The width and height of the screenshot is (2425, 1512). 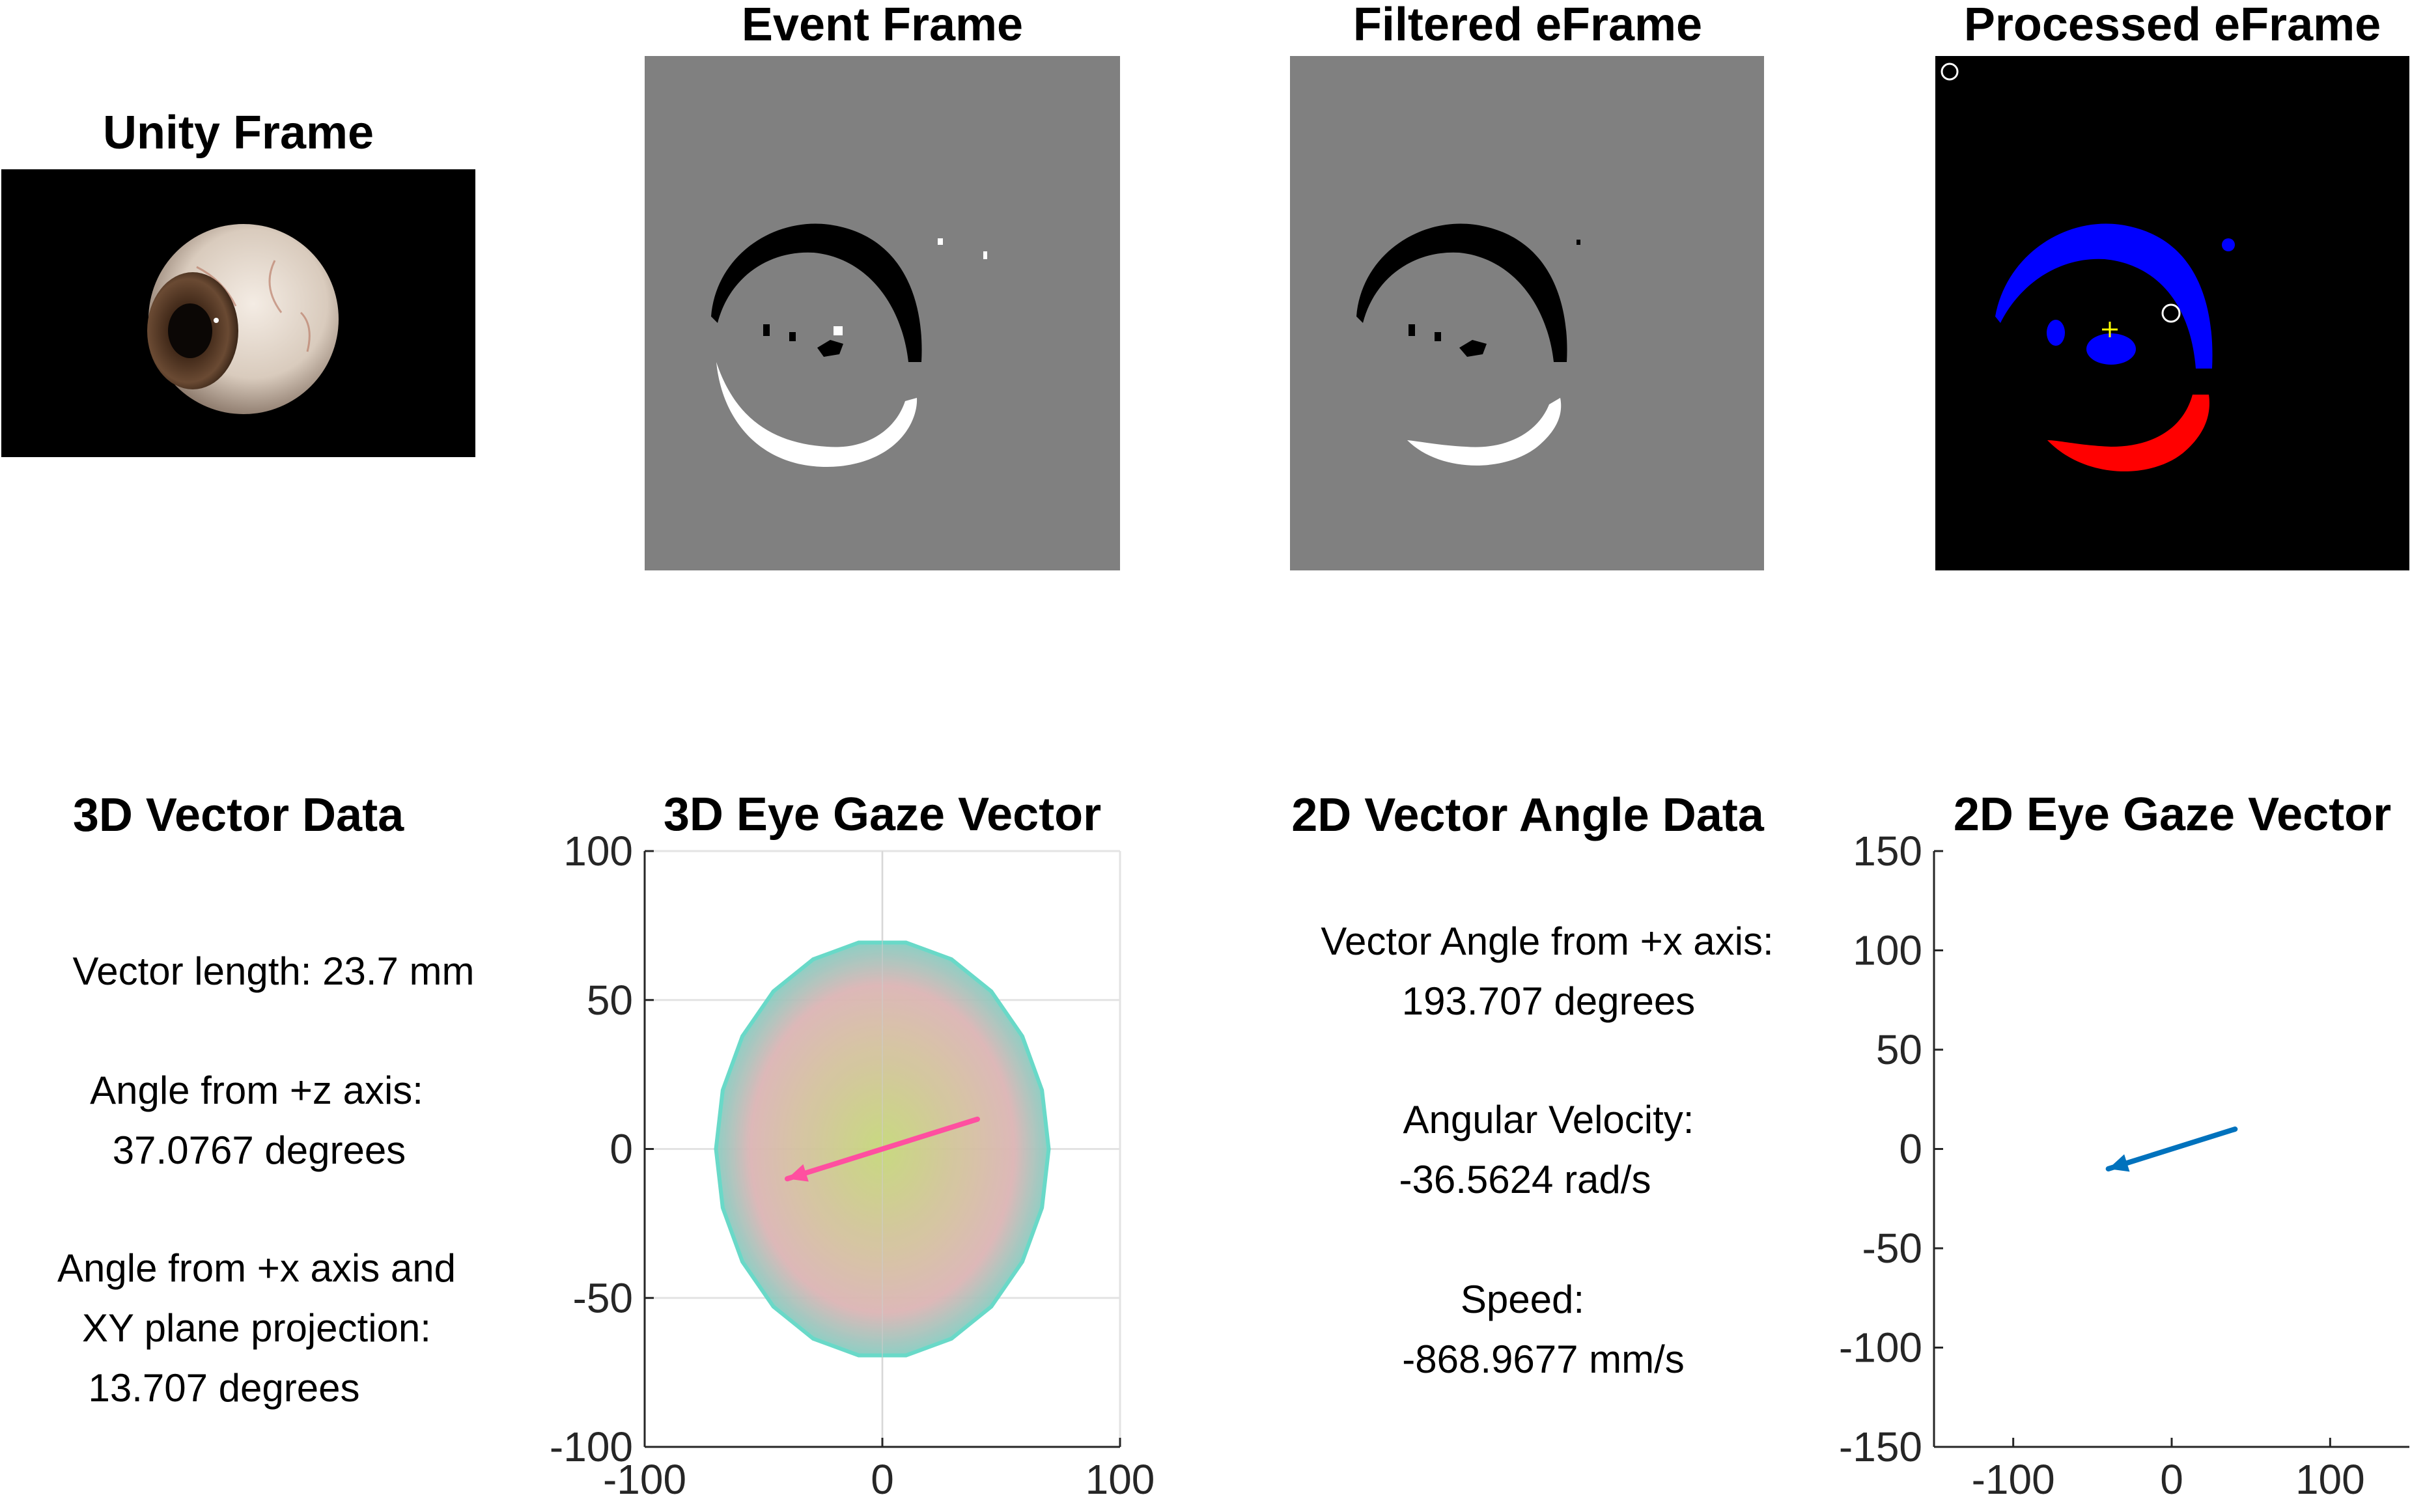 What do you see at coordinates (644, 1480) in the screenshot?
I see `x-tick-label-3d: -100` at bounding box center [644, 1480].